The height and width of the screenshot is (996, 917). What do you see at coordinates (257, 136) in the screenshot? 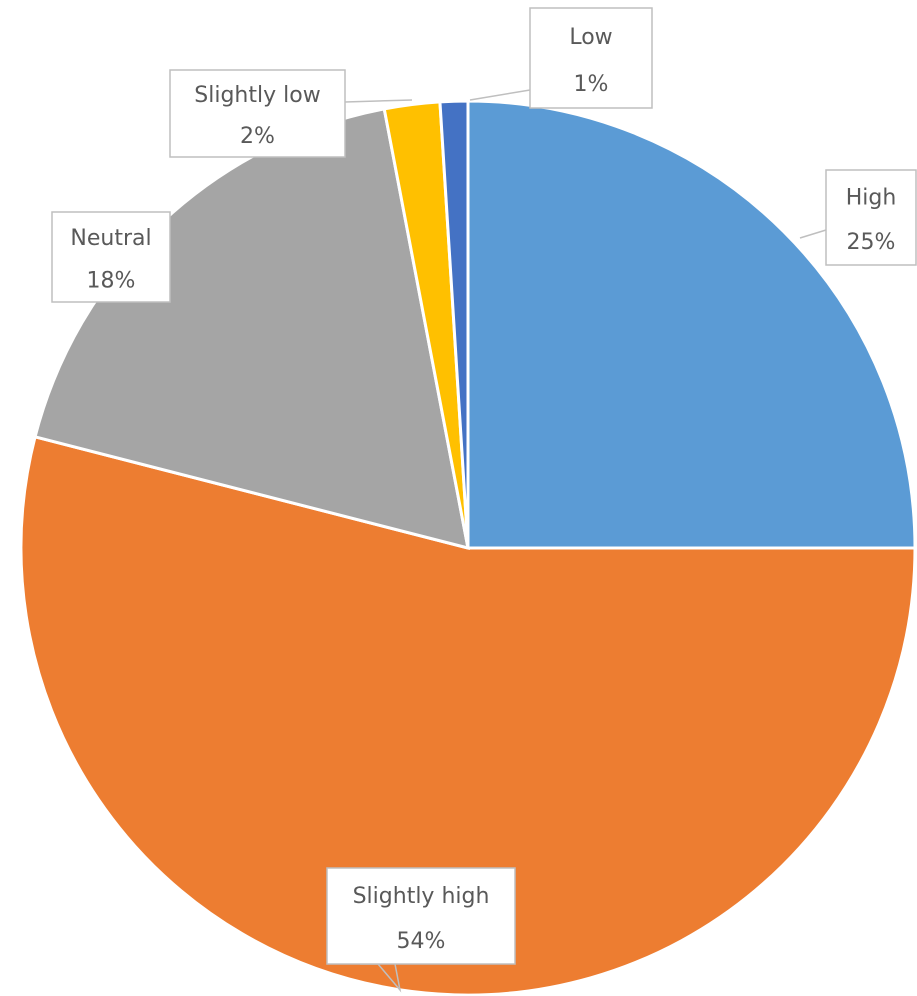
I see `slice-value-label: 2%` at bounding box center [257, 136].